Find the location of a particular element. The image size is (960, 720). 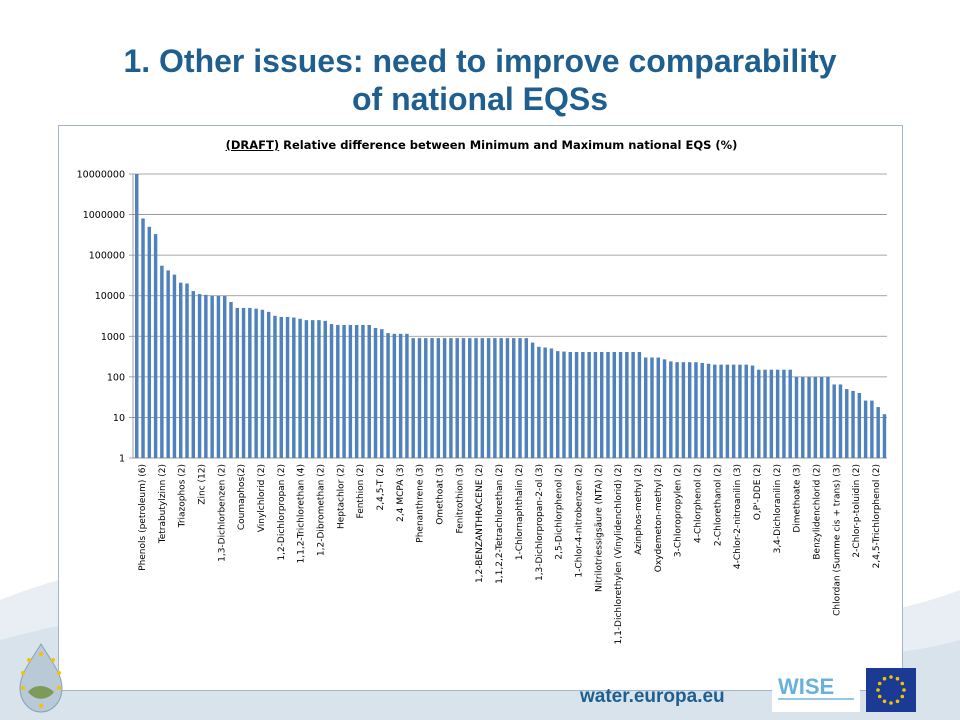

x-tick-label: 1,1,2-Trichlorethan (4) is located at coordinates (302, 513).